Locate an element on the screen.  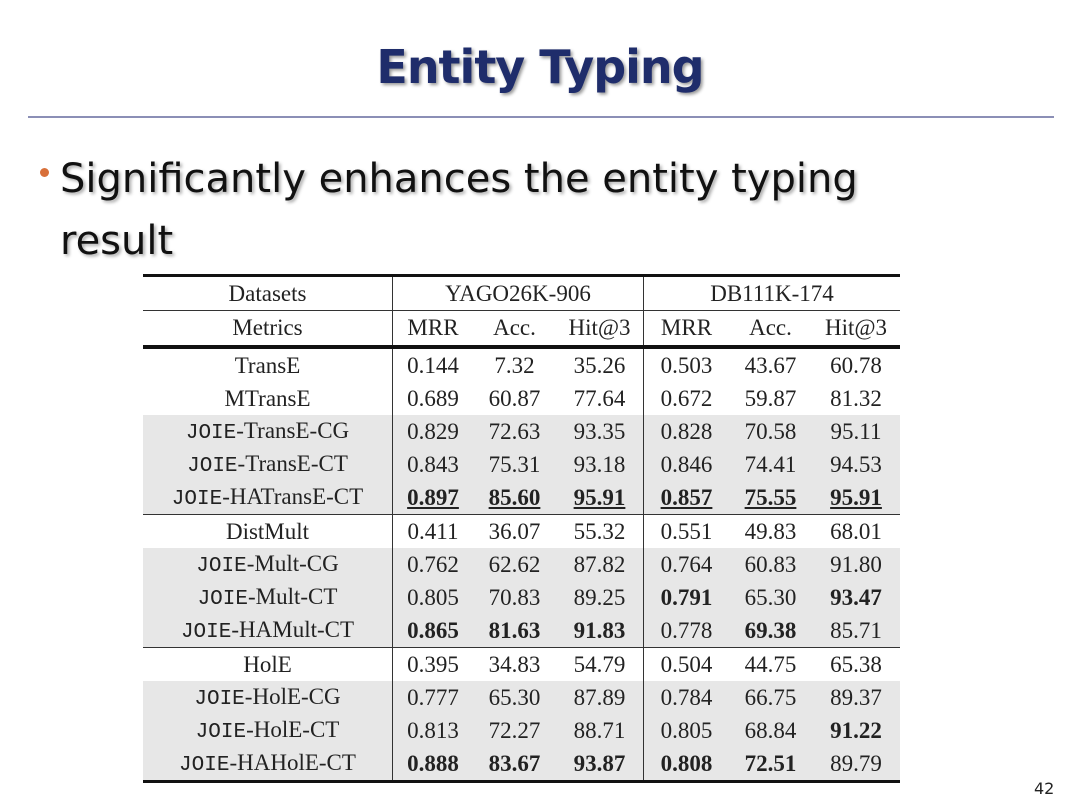
value-text: 66.75 is located at coordinates (770, 697).